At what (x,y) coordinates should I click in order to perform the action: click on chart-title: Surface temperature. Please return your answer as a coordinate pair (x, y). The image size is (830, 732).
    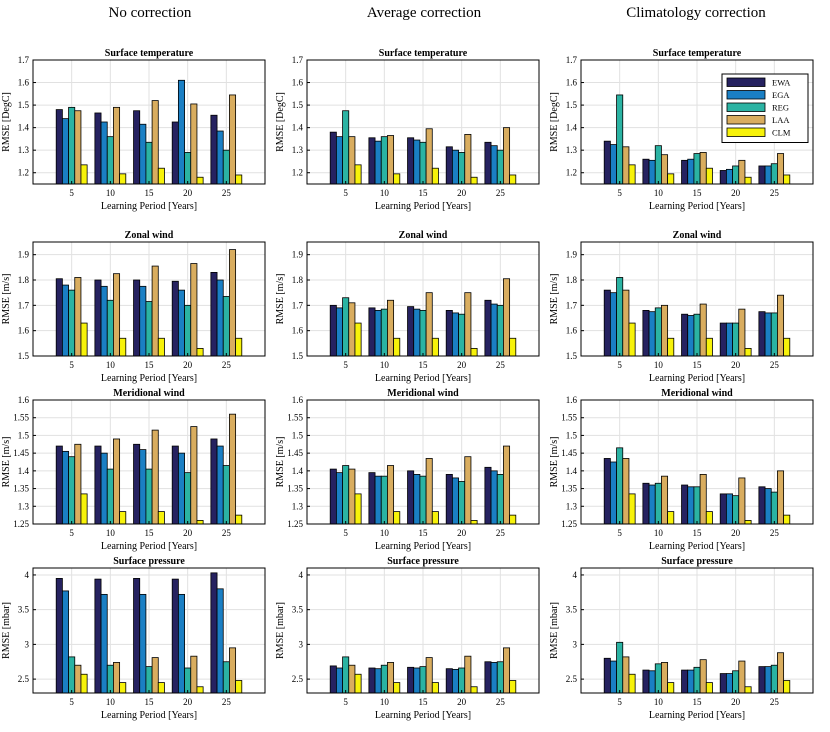
    Looking at the image, I should click on (423, 53).